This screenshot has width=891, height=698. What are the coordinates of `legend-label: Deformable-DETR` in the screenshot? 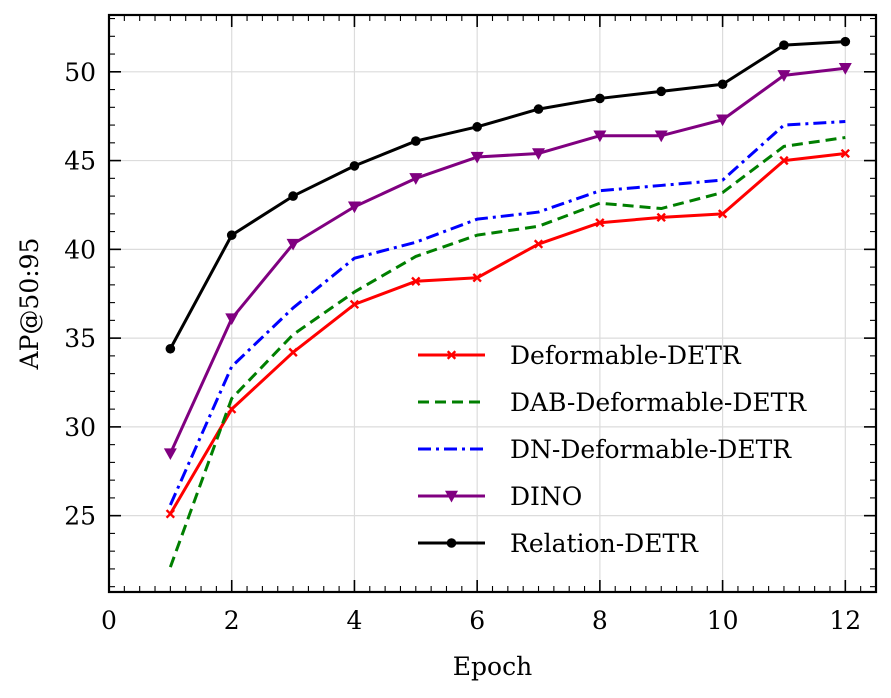 It's located at (626, 355).